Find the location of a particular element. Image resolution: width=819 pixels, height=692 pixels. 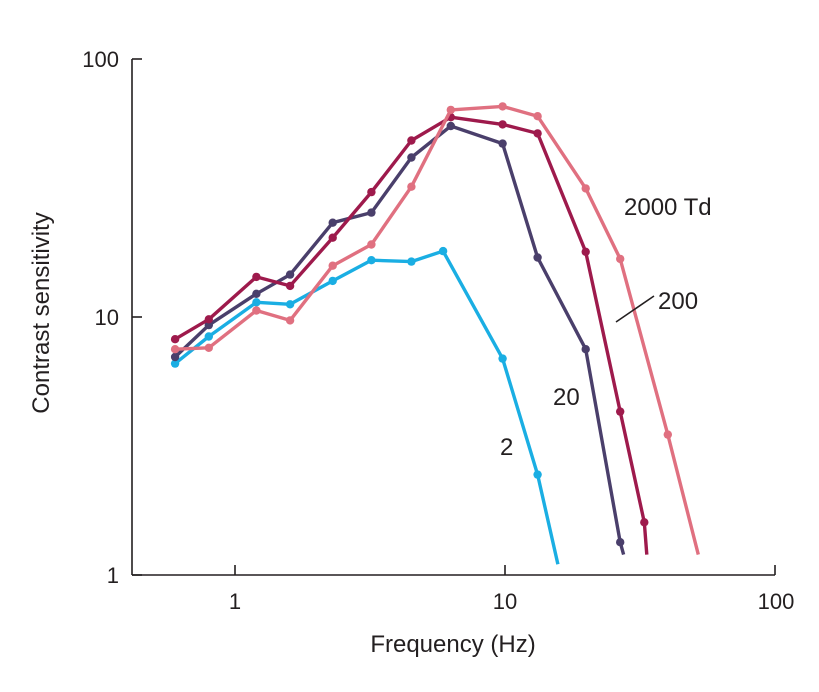

series-label-2: 2 is located at coordinates (506, 447).